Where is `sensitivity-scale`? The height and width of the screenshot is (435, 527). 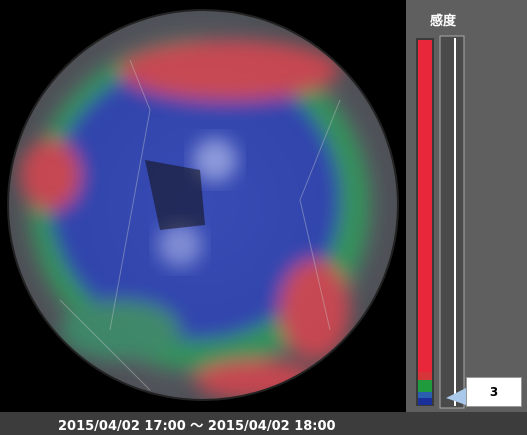
sensitivity-scale is located at coordinates (441, 222).